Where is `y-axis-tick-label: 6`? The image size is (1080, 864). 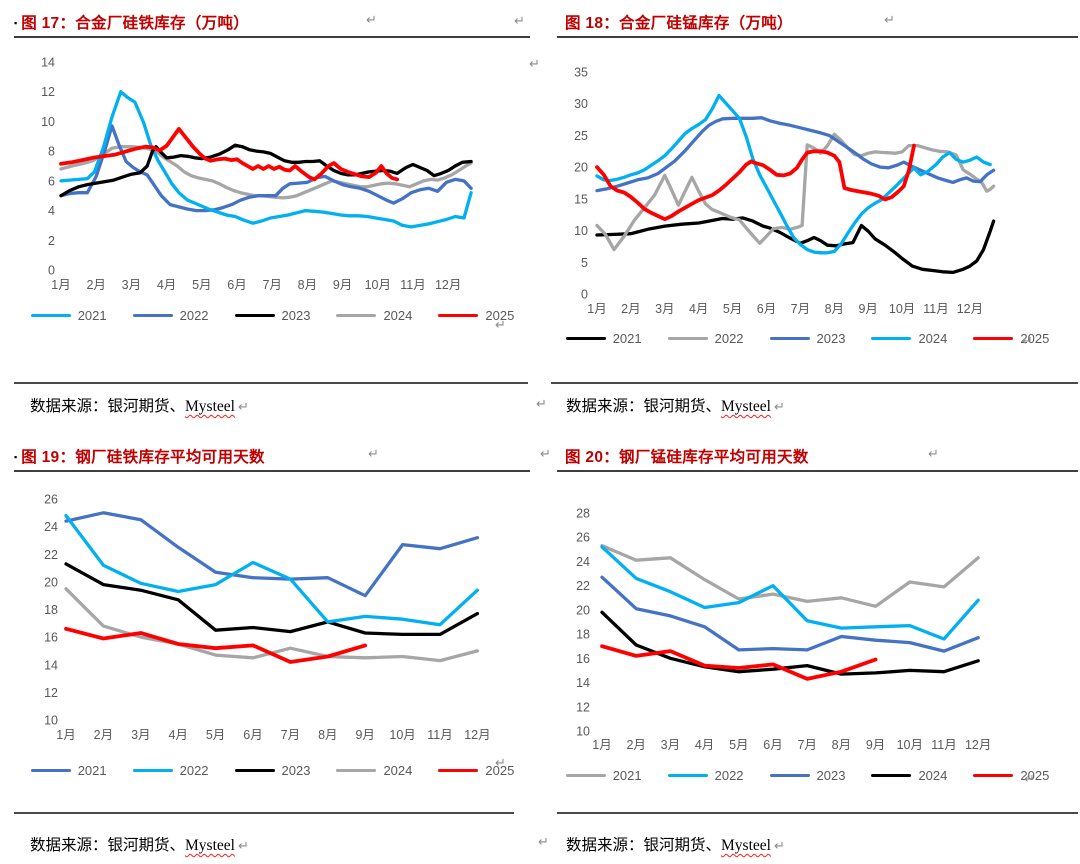
y-axis-tick-label: 6 is located at coordinates (51, 181).